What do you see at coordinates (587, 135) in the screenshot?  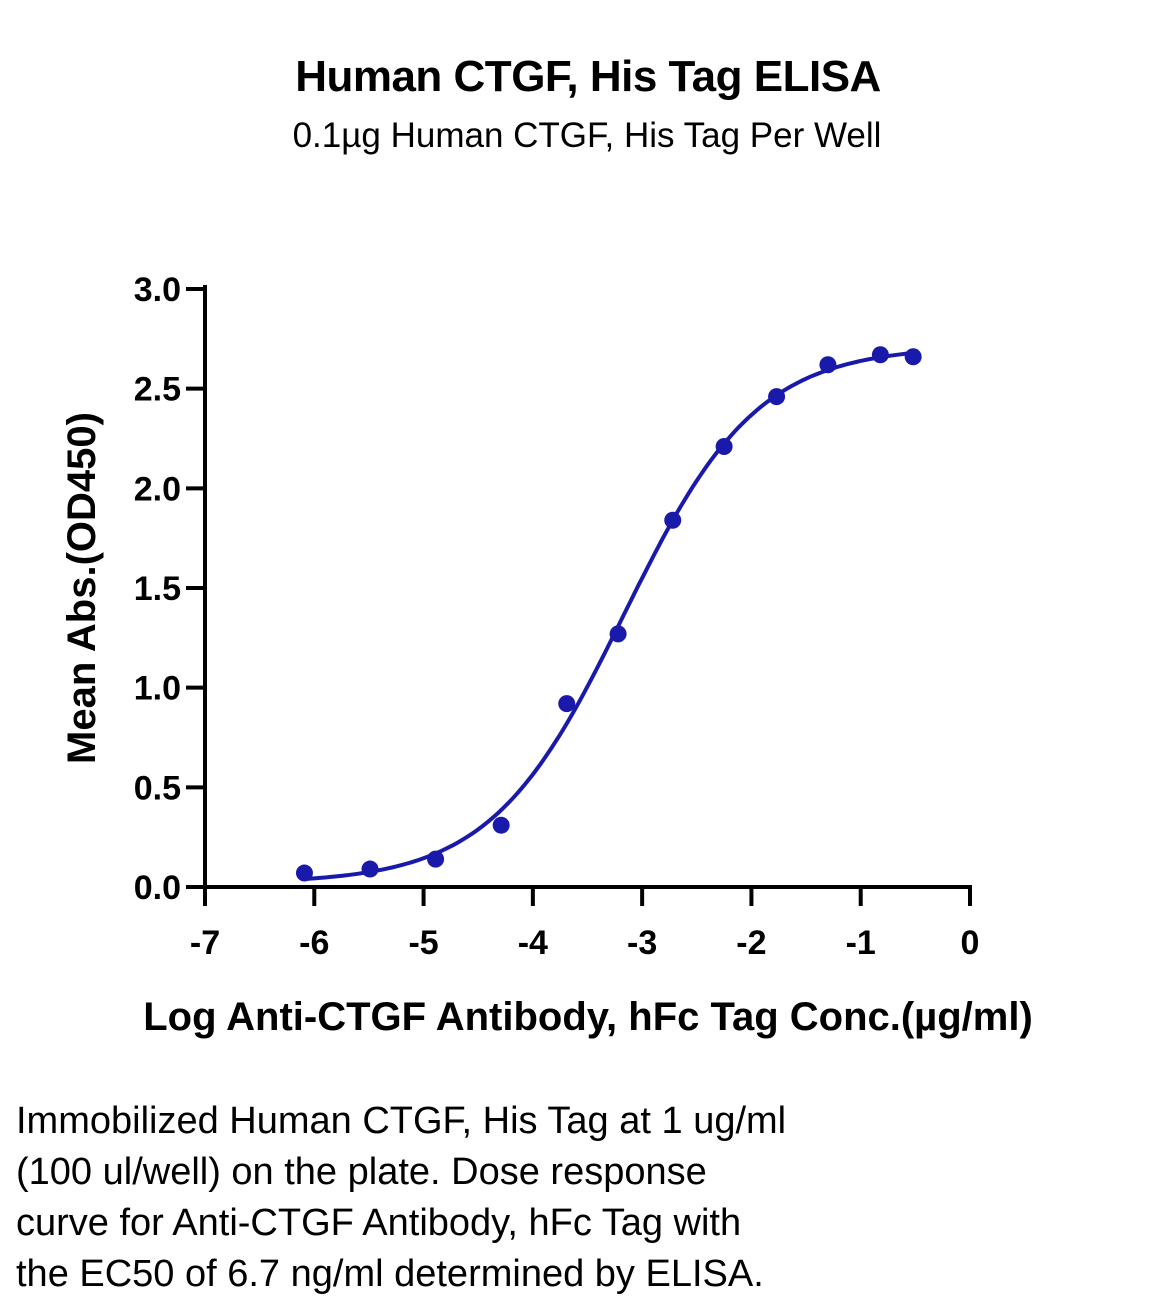 I see `chart-subtitle: 0.1µg Human CTGF, His Tag Per Well` at bounding box center [587, 135].